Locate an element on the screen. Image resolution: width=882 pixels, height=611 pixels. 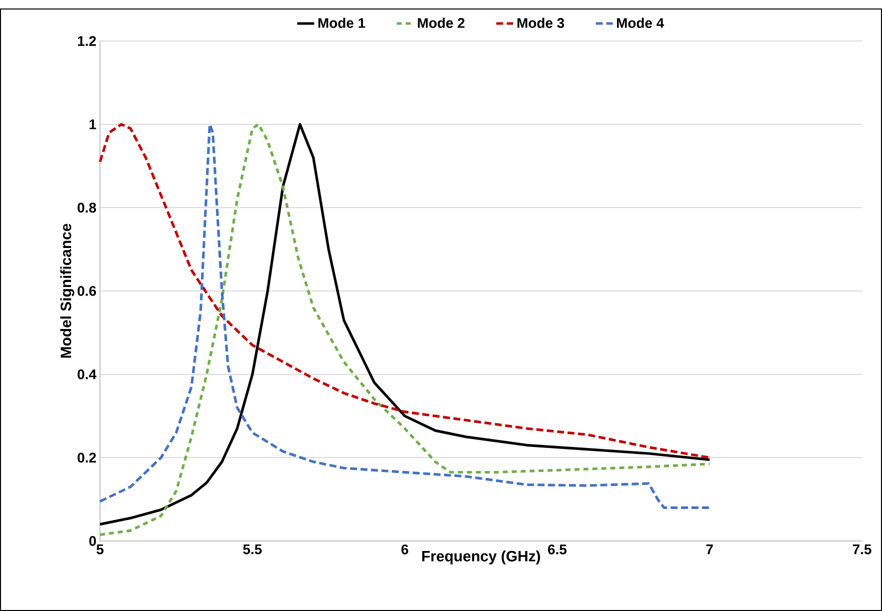
y-tick-label: 0.8 is located at coordinates (87, 207).